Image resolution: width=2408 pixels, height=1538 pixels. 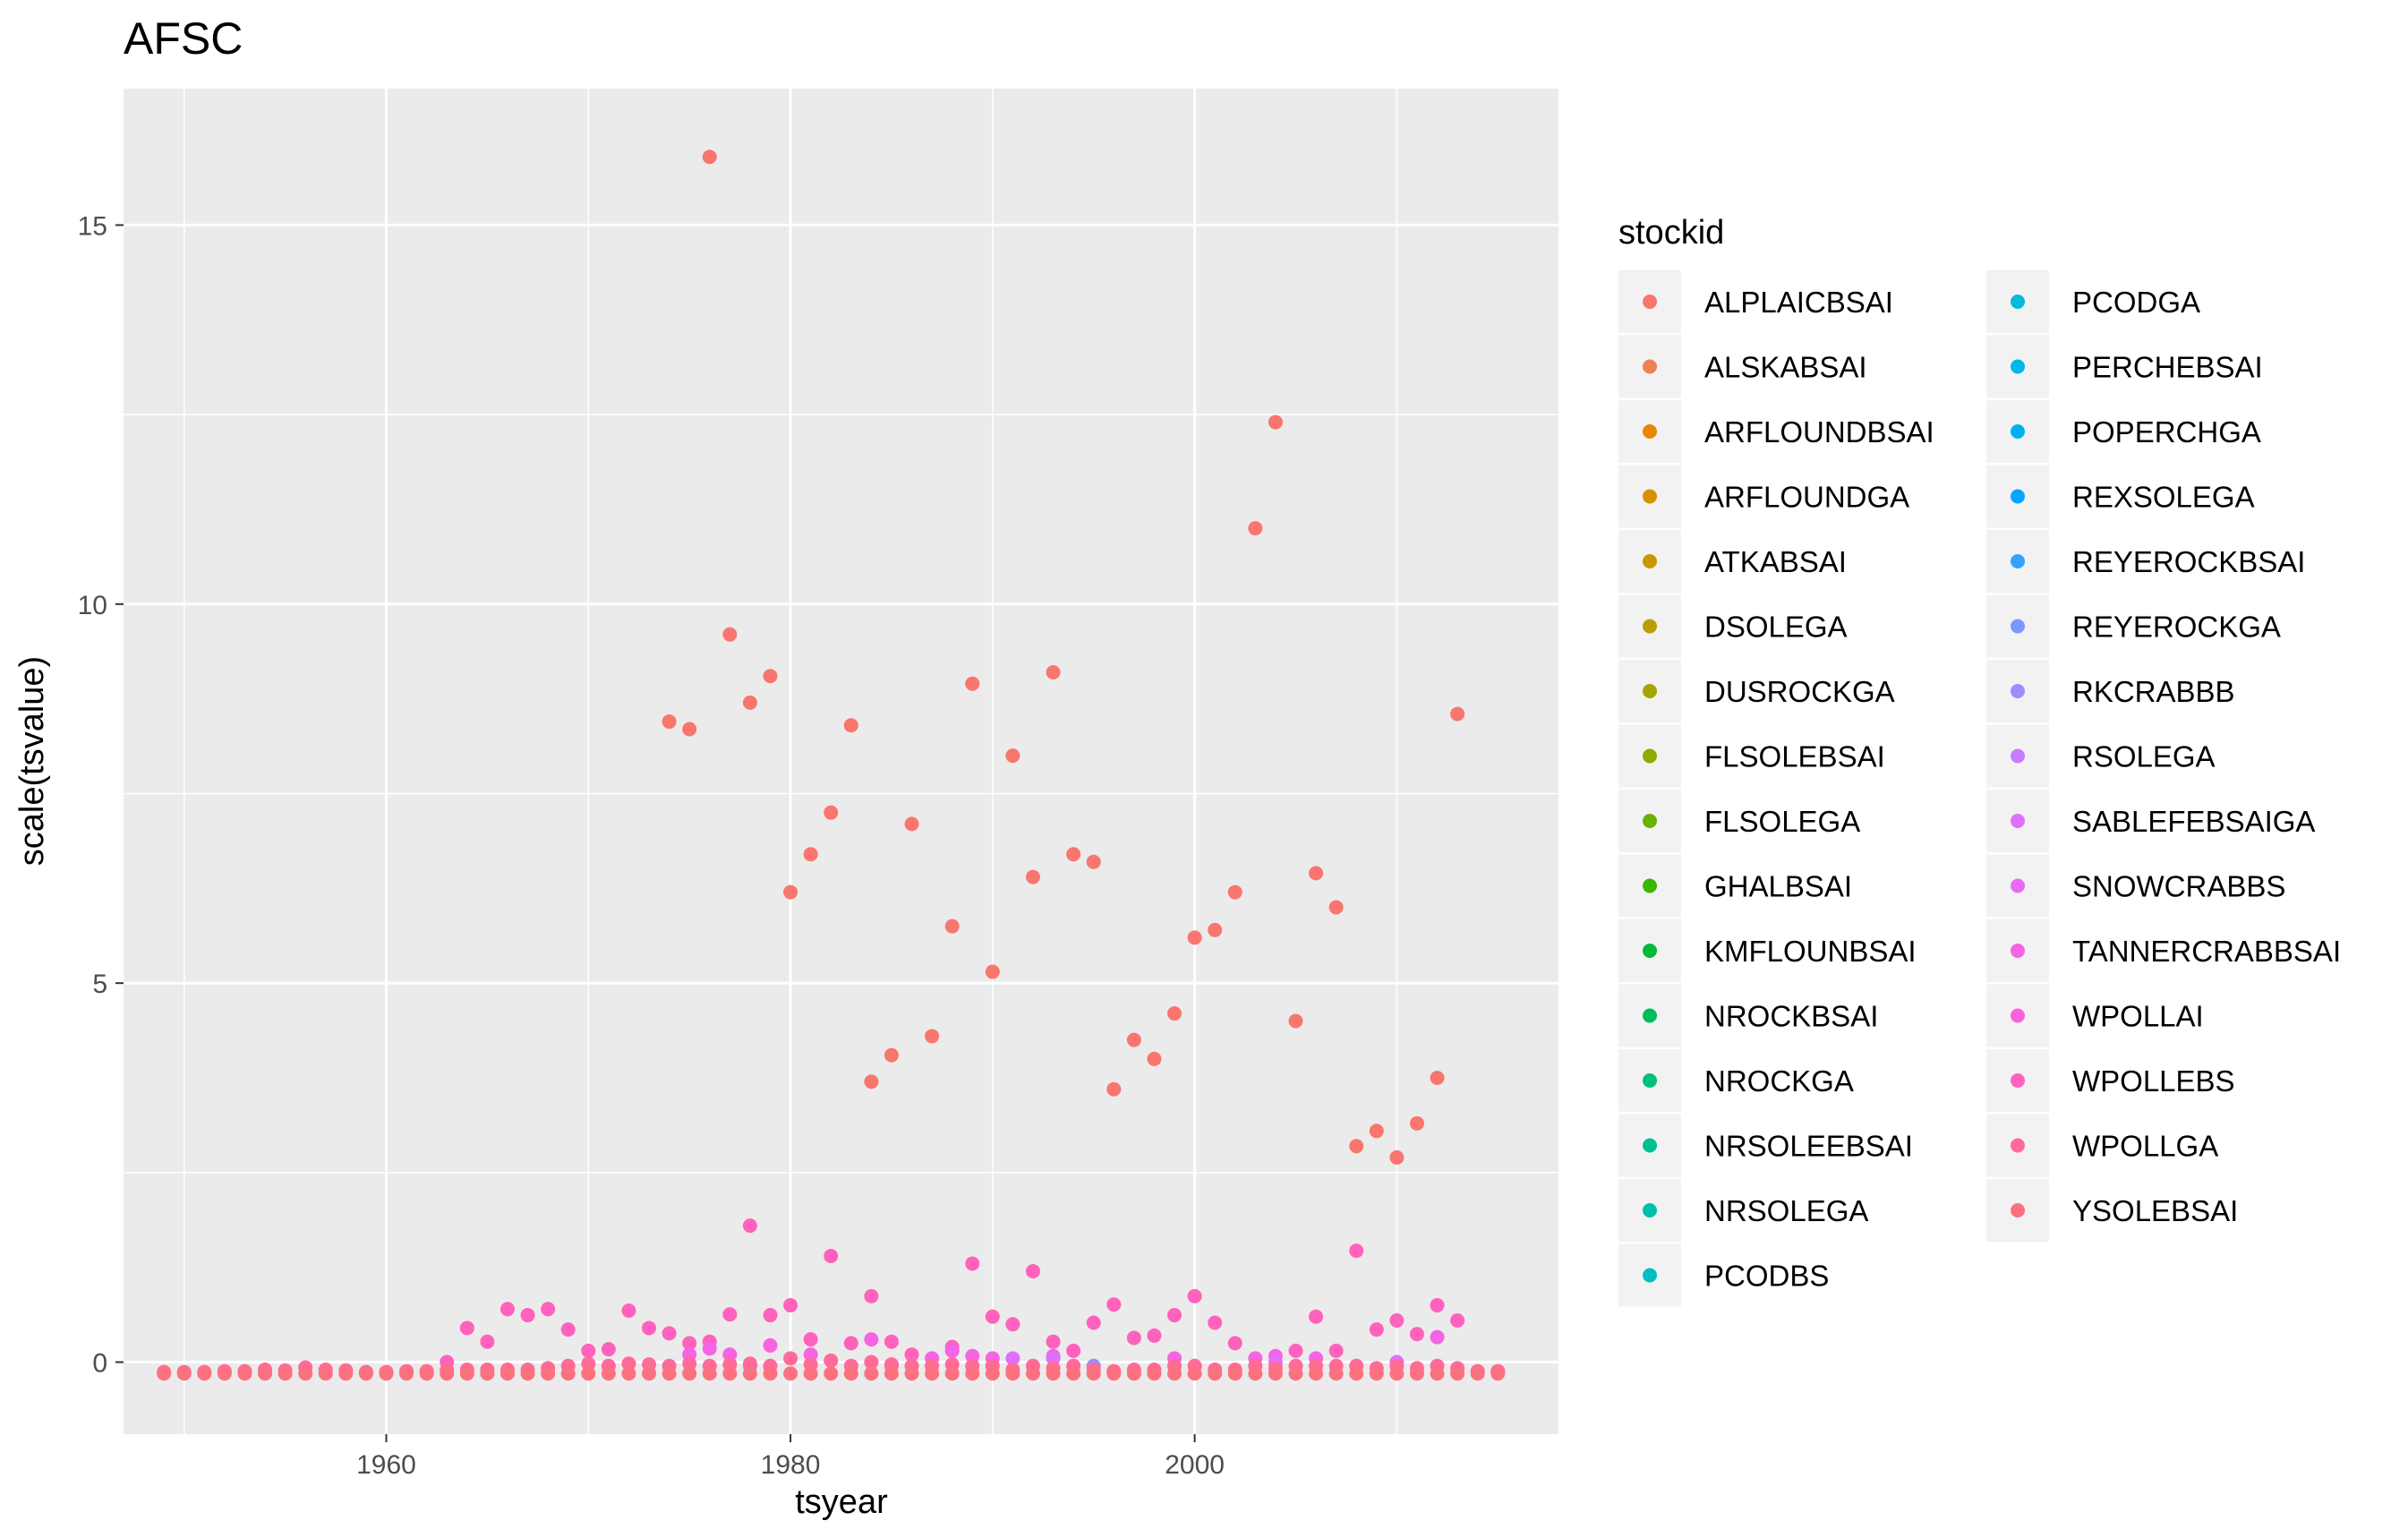 I want to click on legend-label: NROCKBSAI, so click(x=1791, y=1016).